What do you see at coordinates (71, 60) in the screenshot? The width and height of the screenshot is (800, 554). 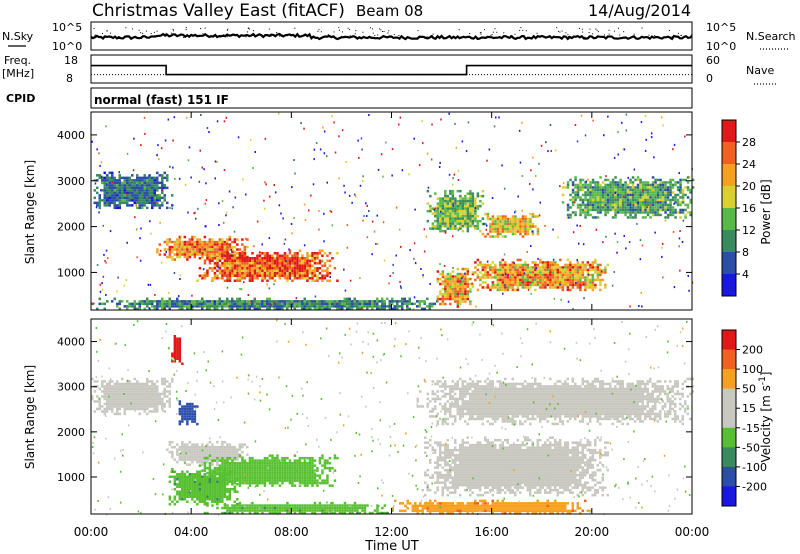 I see `freq-tick-top: 18` at bounding box center [71, 60].